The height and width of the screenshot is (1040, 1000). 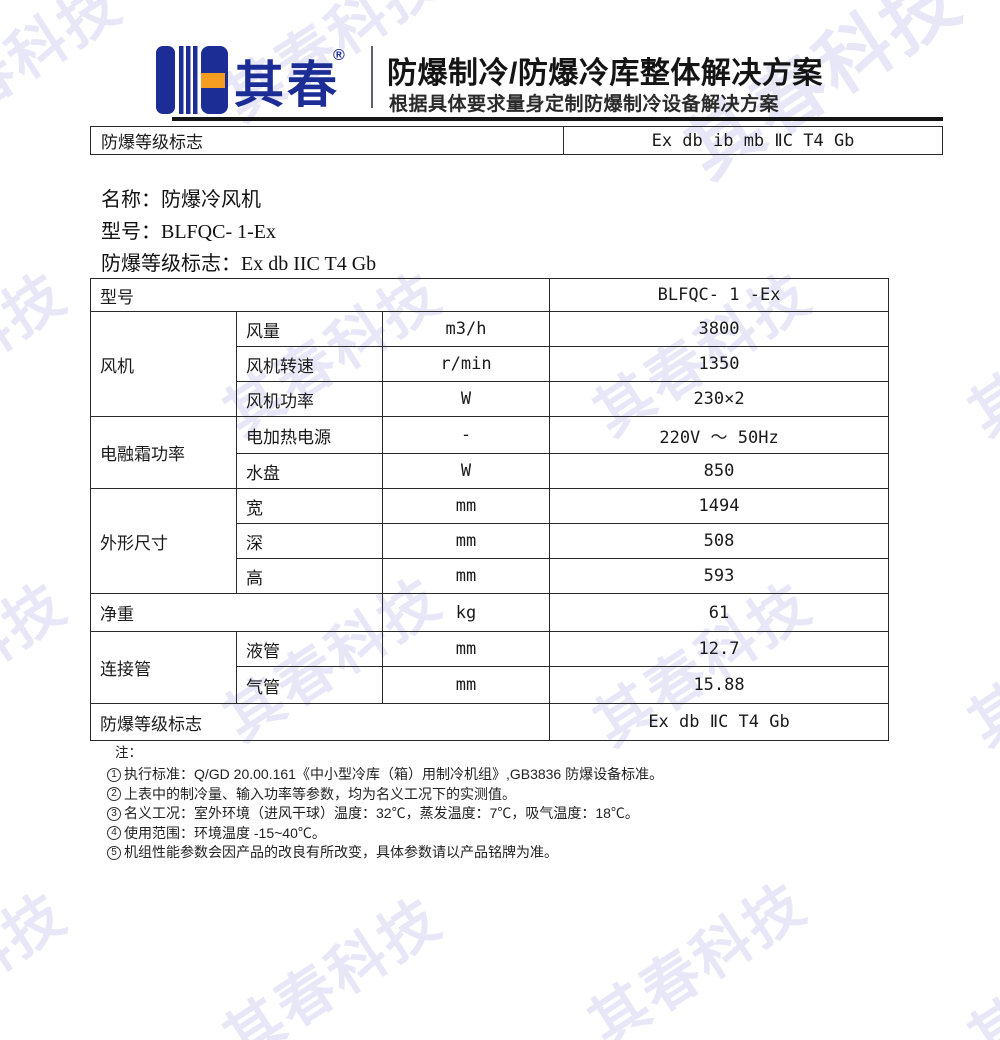 I want to click on spec-value: 508, so click(x=719, y=541).